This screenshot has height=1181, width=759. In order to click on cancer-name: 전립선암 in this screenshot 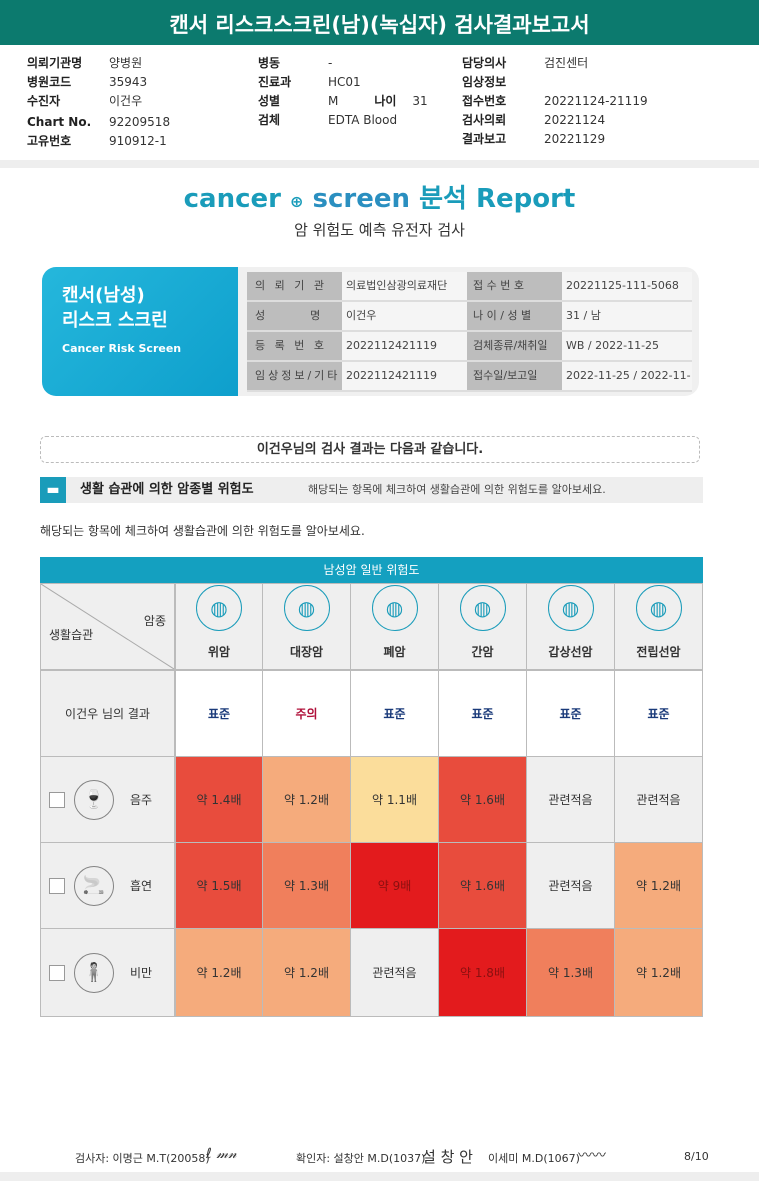, I will do `click(658, 652)`.